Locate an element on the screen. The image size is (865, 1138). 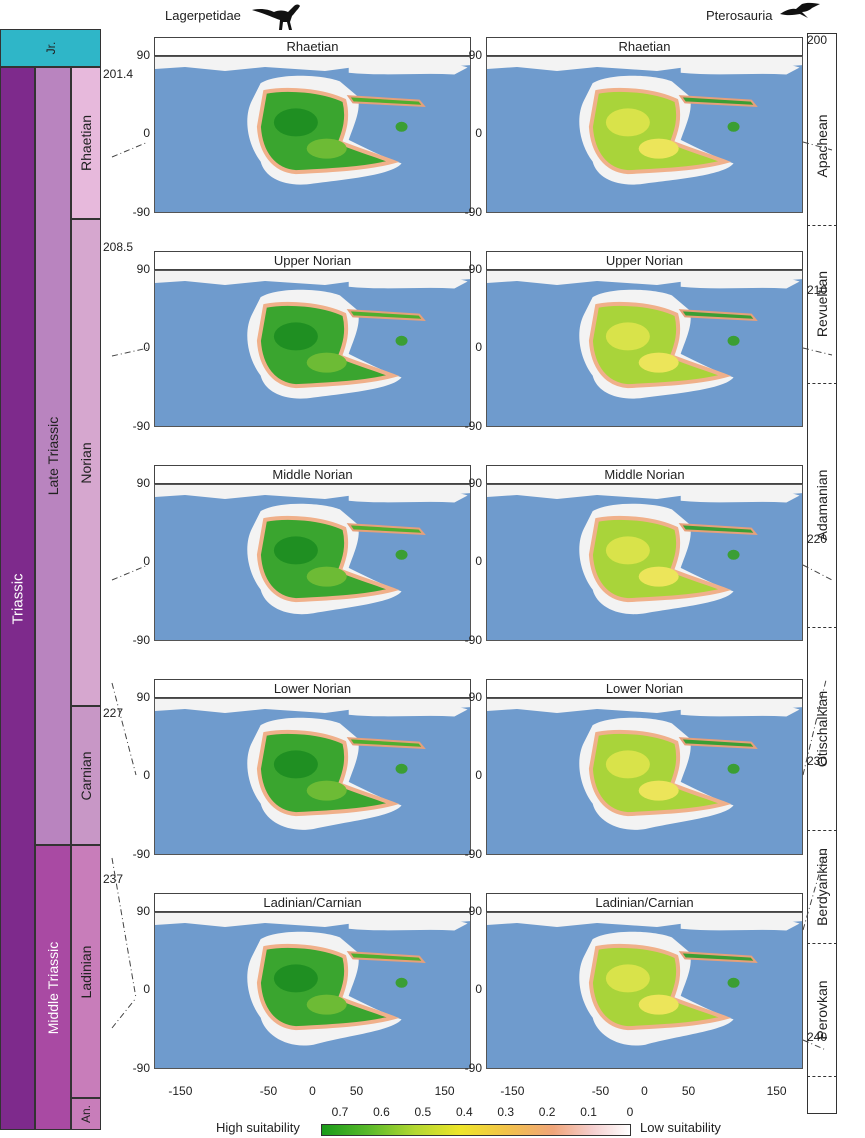
x-tick-label: -50 is located at coordinates (268, 1091).